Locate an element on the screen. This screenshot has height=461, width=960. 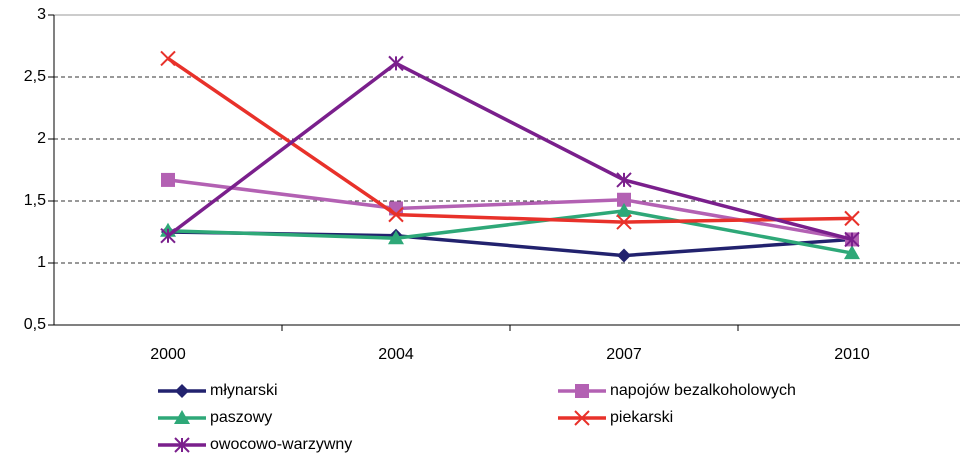
legend-label: napojów bezalkoholowych is located at coordinates (703, 390).